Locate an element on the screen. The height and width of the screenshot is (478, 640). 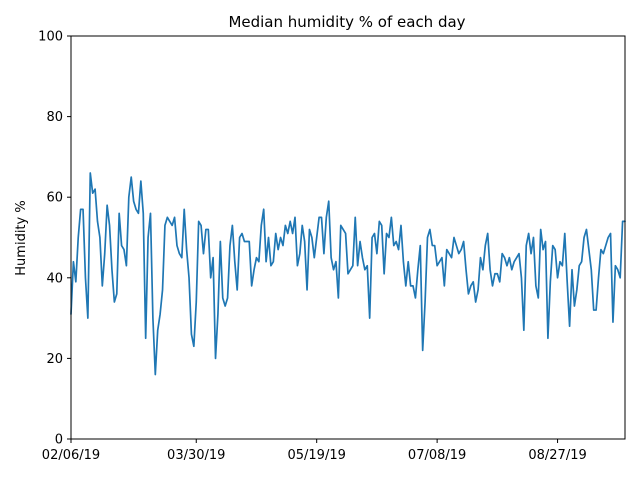
chart-title: Median humidity % of each day is located at coordinates (346, 22).